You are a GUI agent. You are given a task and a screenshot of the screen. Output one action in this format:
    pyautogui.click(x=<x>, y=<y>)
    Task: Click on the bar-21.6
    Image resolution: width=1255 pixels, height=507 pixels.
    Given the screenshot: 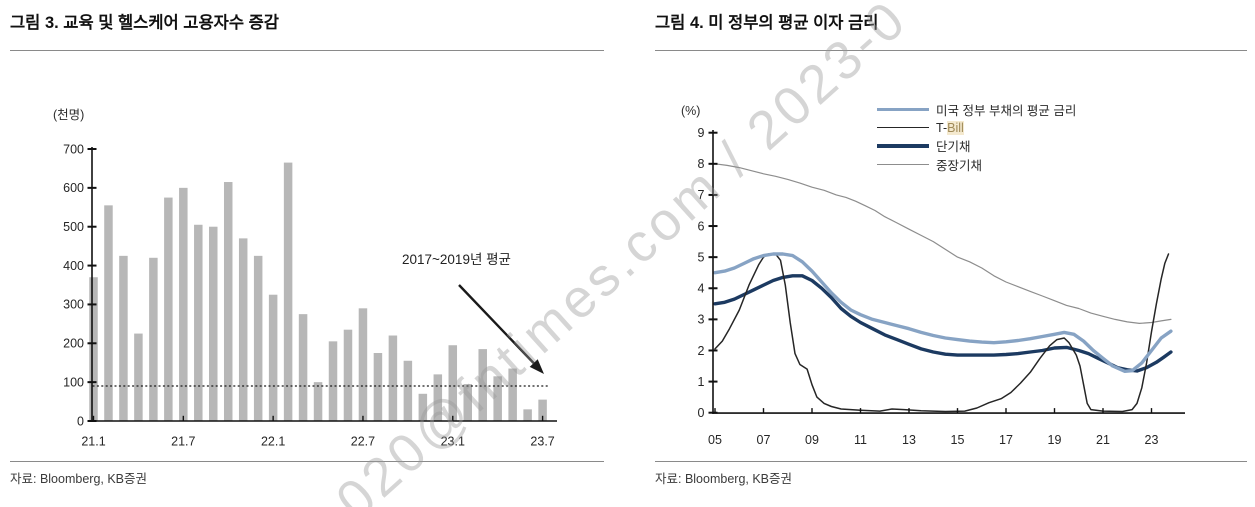 What is the action you would take?
    pyautogui.click(x=168, y=309)
    